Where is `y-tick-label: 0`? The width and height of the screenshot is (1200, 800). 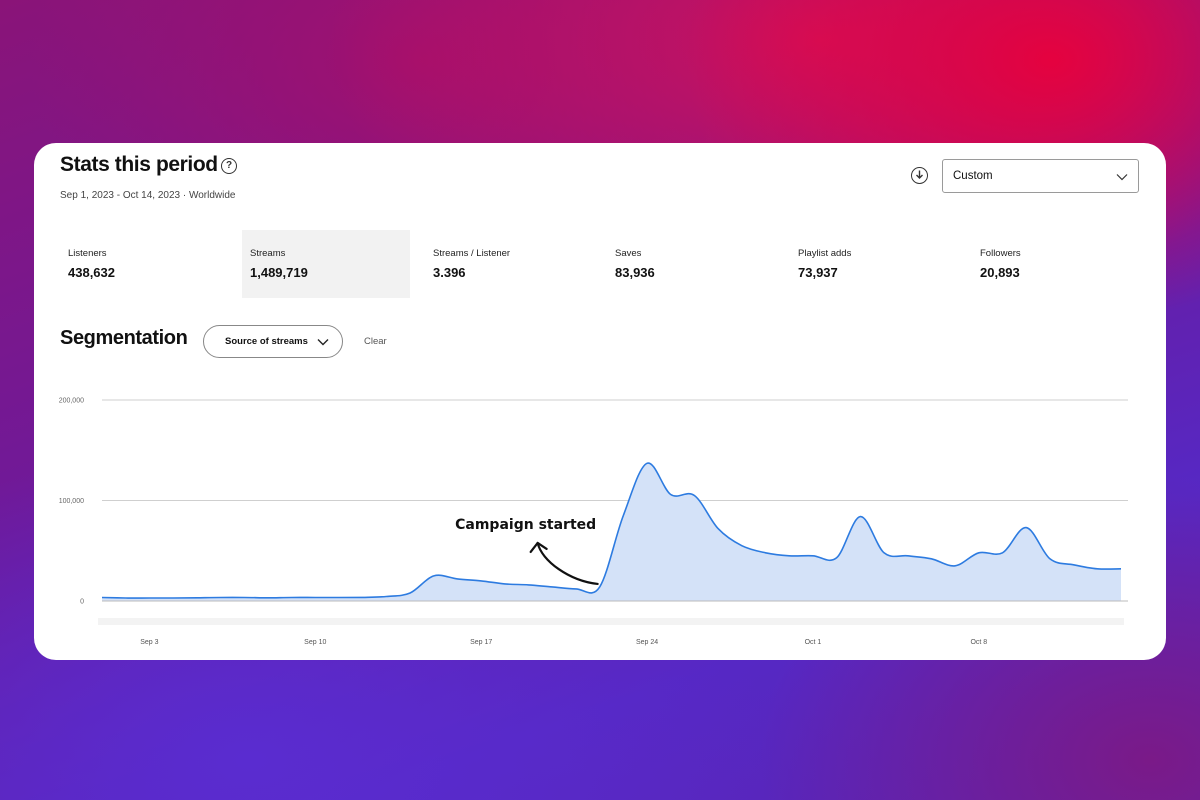 y-tick-label: 0 is located at coordinates (82, 602).